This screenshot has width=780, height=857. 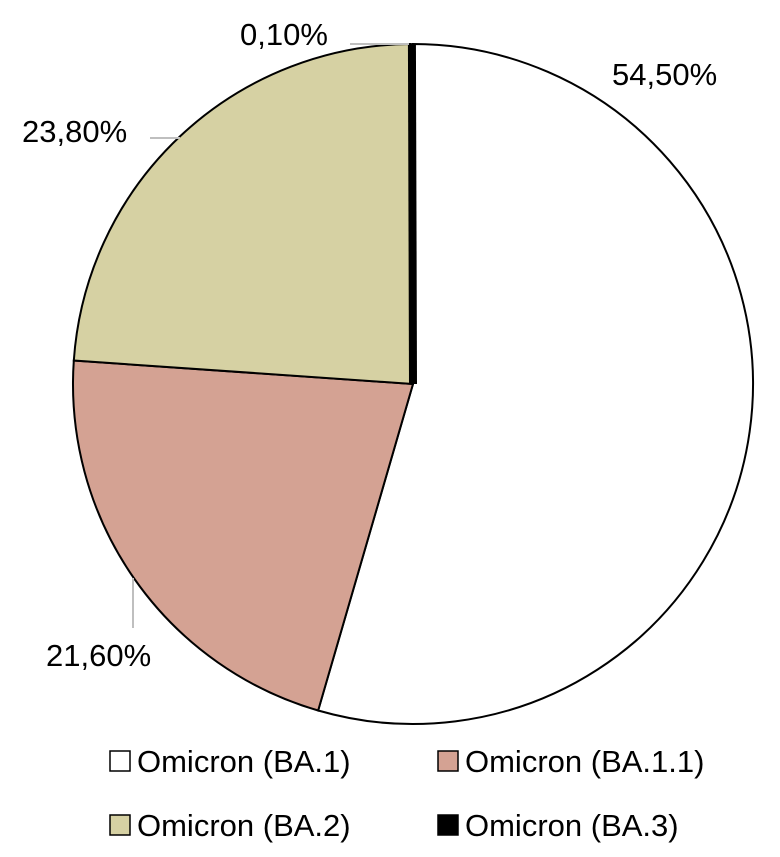 What do you see at coordinates (98, 655) in the screenshot?
I see `data-label: 21,60%` at bounding box center [98, 655].